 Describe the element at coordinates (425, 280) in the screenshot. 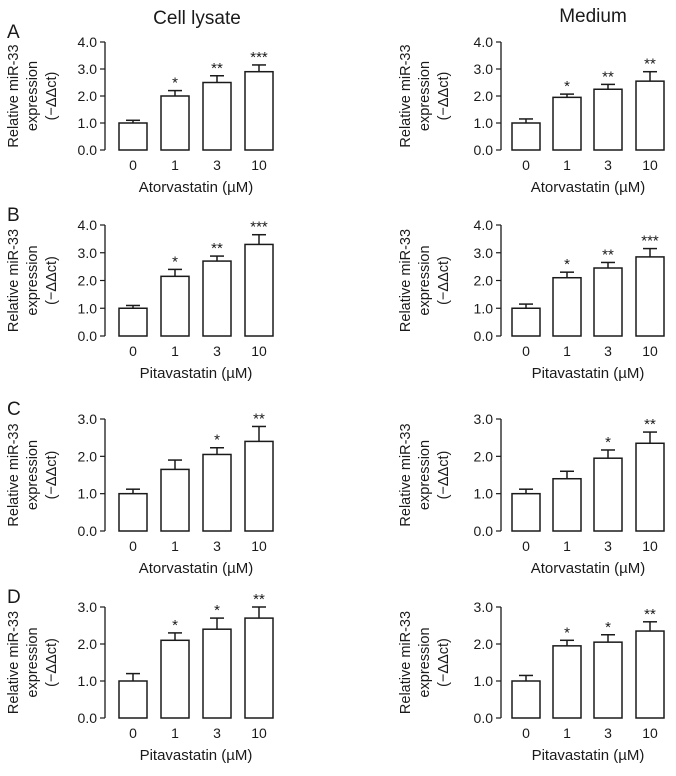

I see `chart-b-medium-y-axis-label: expression` at that location.